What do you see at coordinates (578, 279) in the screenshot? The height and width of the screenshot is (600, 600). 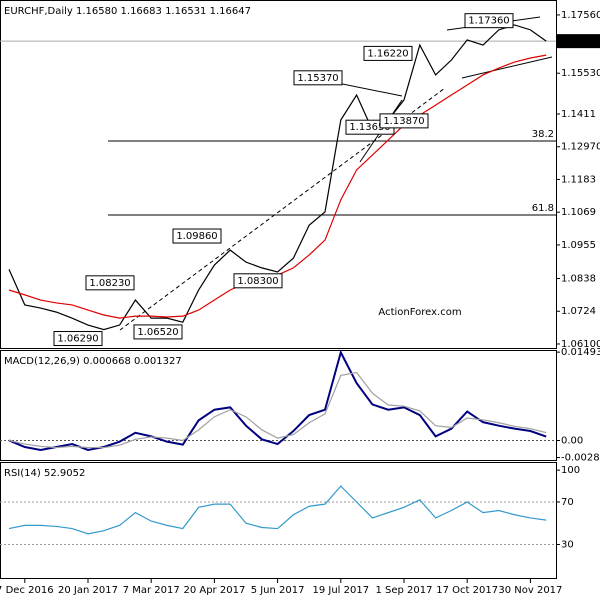 I see `y-tick-label: 1.0838` at bounding box center [578, 279].